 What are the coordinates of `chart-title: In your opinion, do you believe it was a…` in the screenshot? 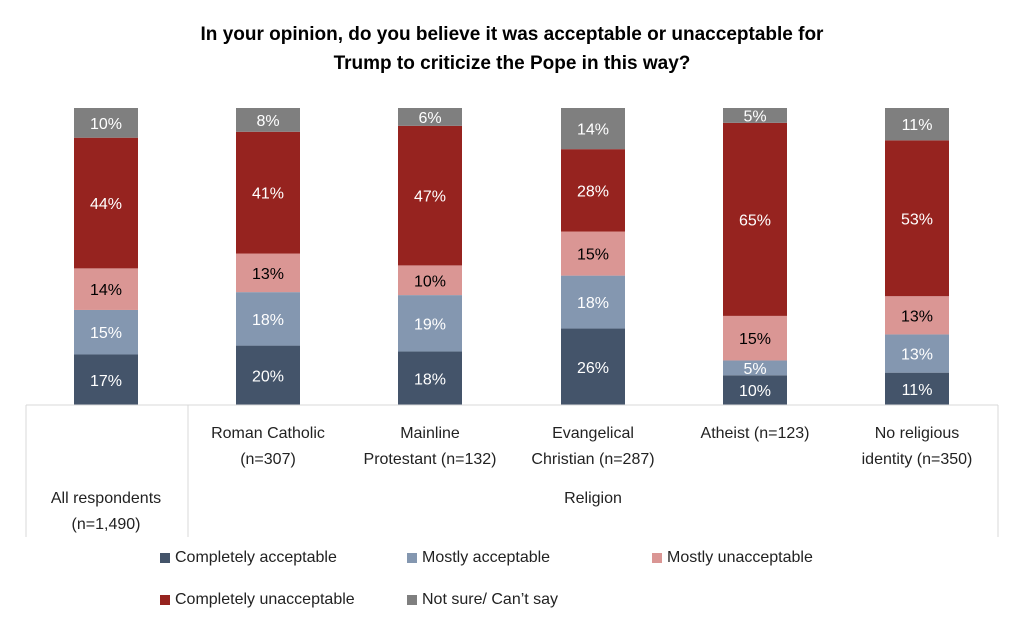 It's located at (512, 49).